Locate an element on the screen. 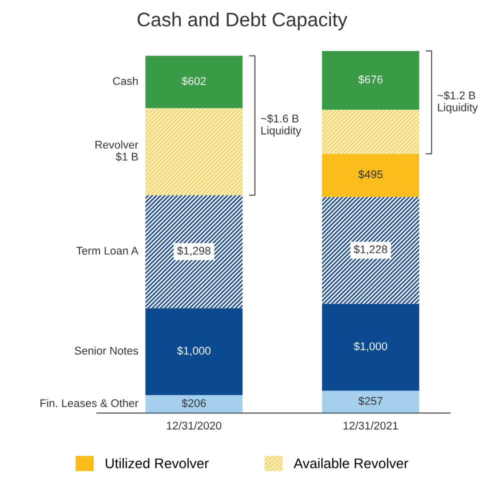 This screenshot has height=486, width=484. annotation: ~$1.6 B Liquidity is located at coordinates (281, 125).